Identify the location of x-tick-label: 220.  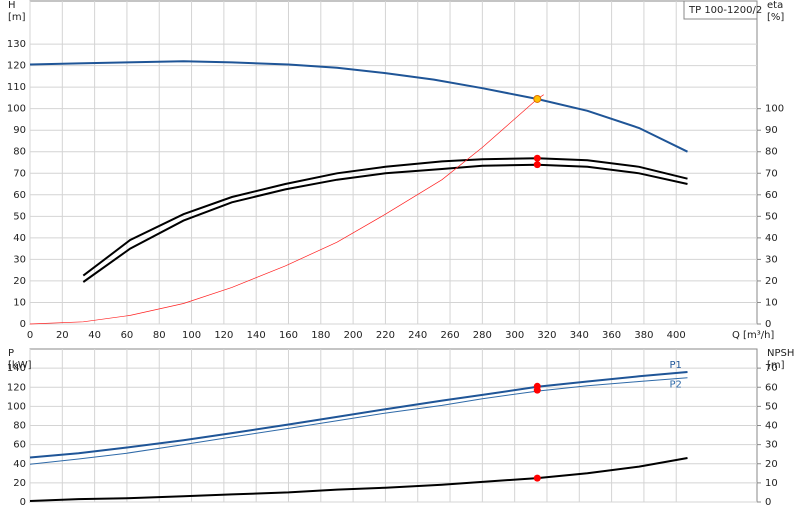
(385, 335).